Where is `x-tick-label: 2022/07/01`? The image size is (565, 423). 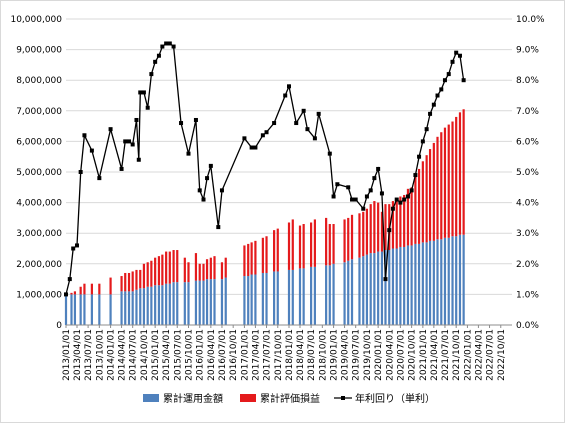
x-tick-label: 2022/07/01 is located at coordinates (491, 355).